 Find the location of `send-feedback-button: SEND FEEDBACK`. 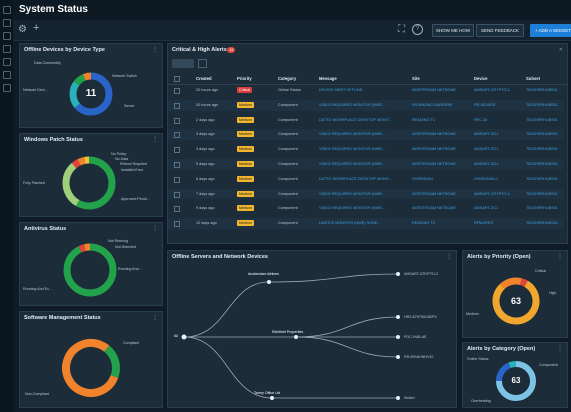

send-feedback-button: SEND FEEDBACK is located at coordinates (500, 30).